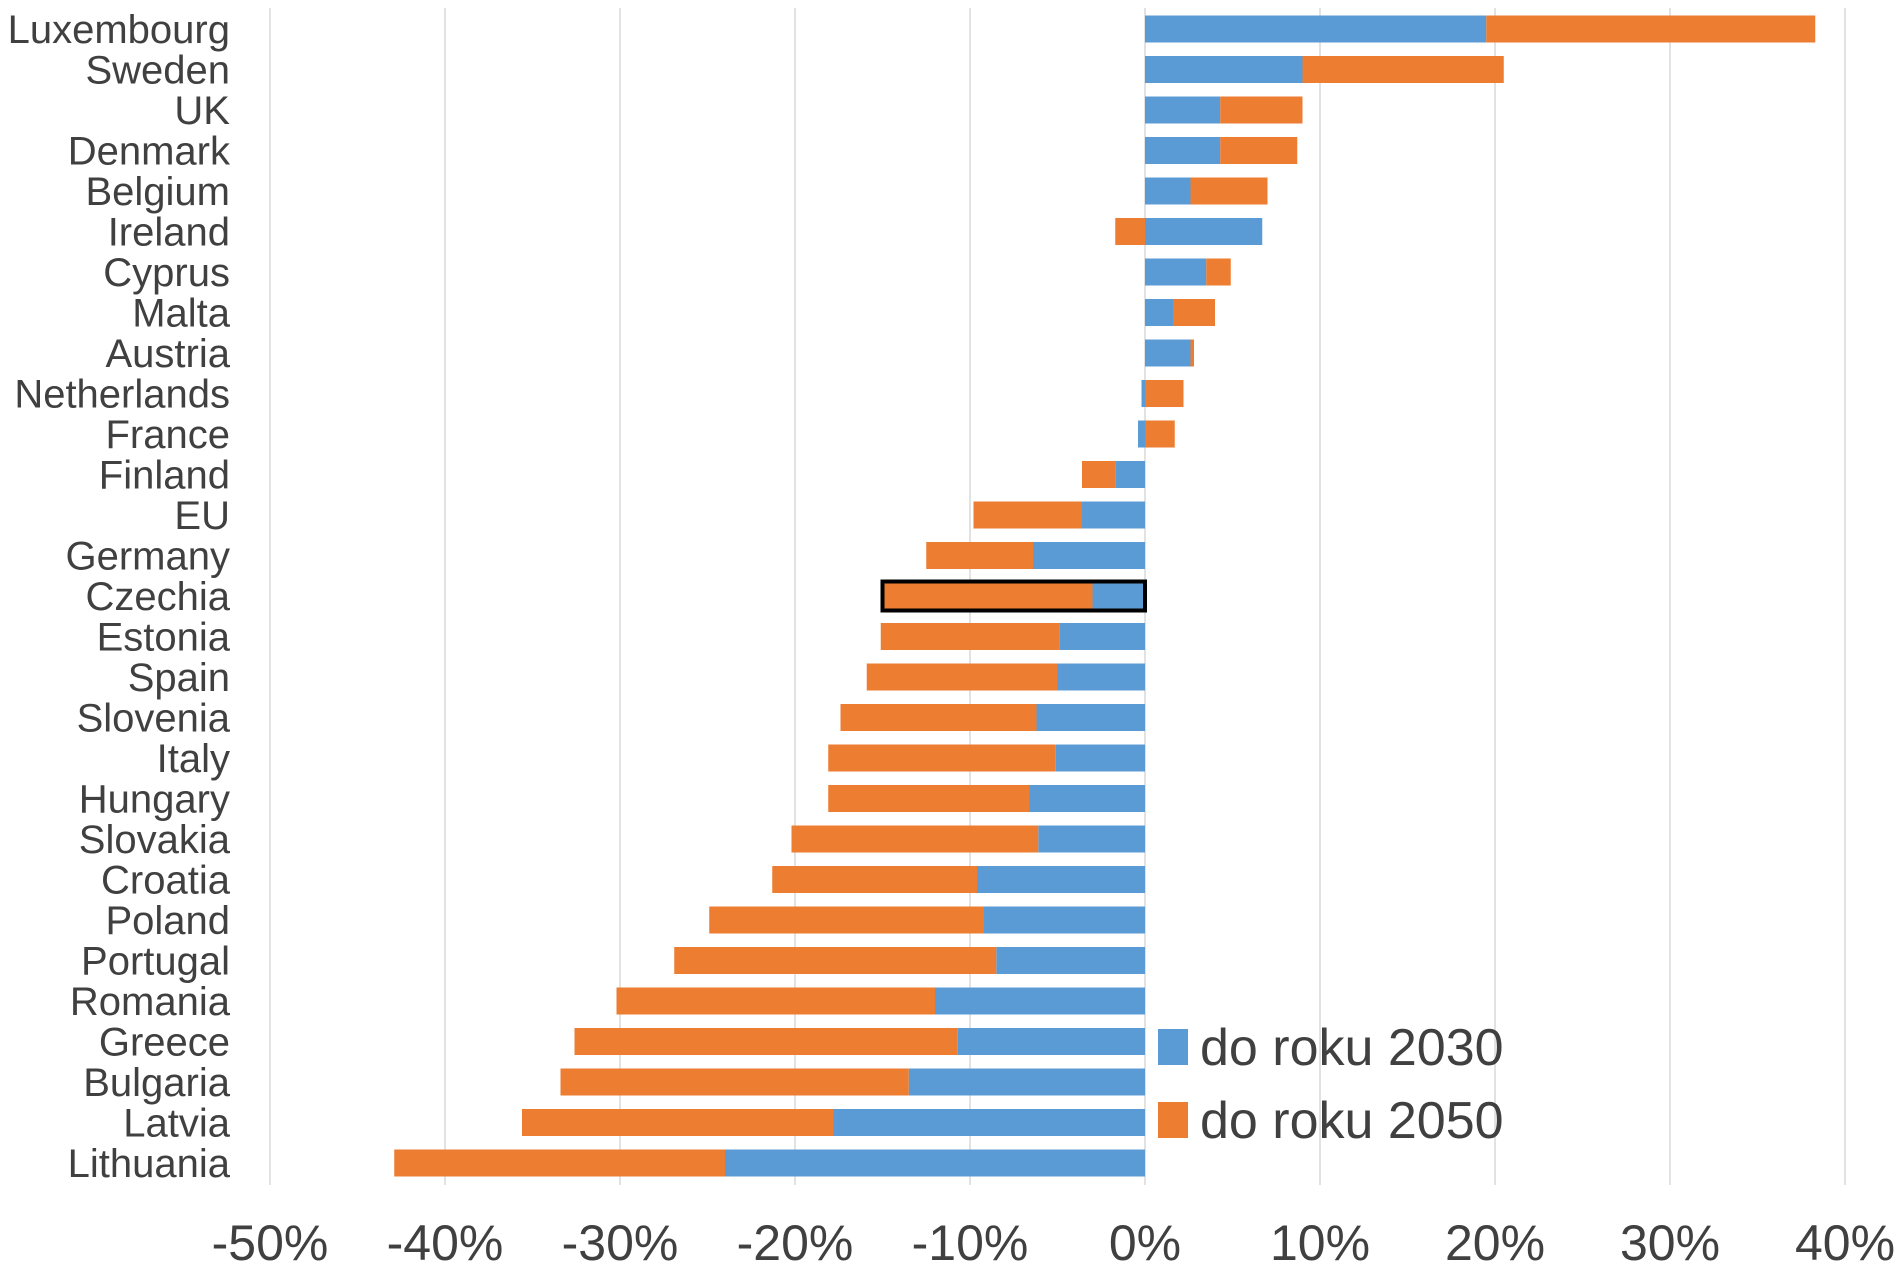 The width and height of the screenshot is (1901, 1285). Describe the element at coordinates (987, 596) in the screenshot. I see `bar-czechia-2050` at that location.